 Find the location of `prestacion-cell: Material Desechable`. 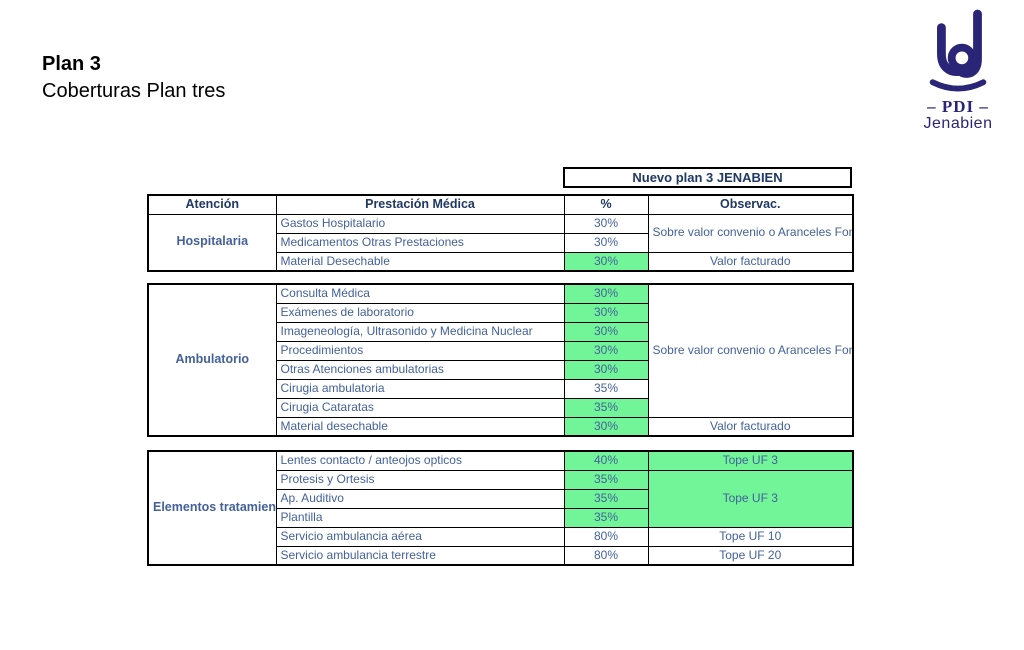

prestacion-cell: Material Desechable is located at coordinates (420, 261).